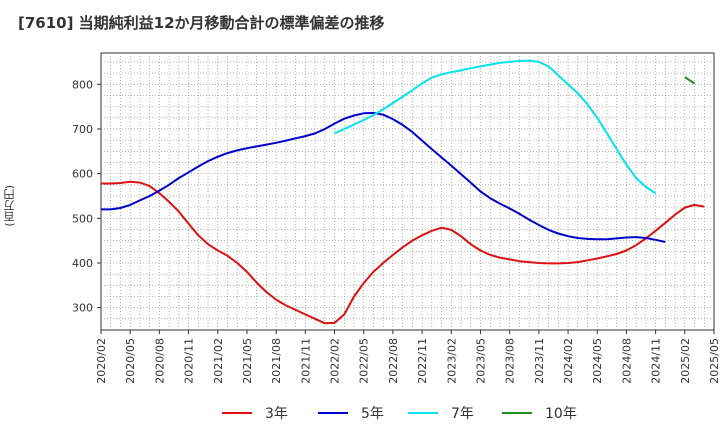 The width and height of the screenshot is (720, 440). What do you see at coordinates (462, 414) in the screenshot?
I see `legend-label: 7年` at bounding box center [462, 414].